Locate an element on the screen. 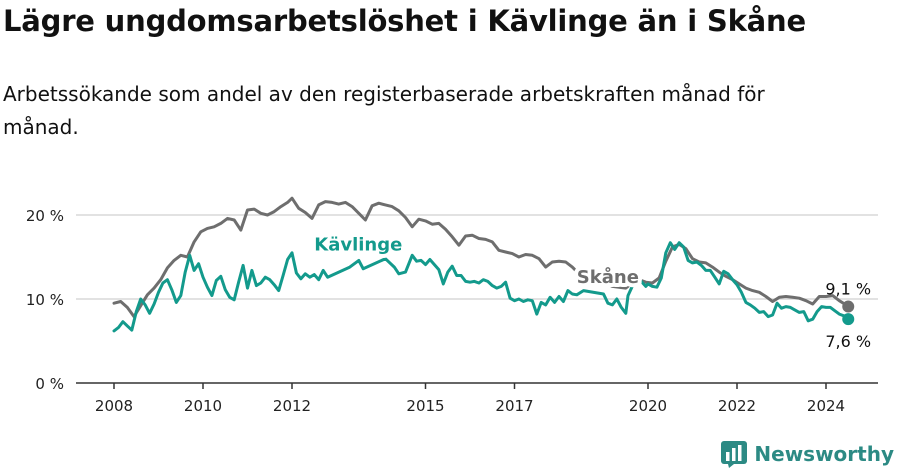 The width and height of the screenshot is (900, 474). x-tick-label: 2010 is located at coordinates (203, 406).